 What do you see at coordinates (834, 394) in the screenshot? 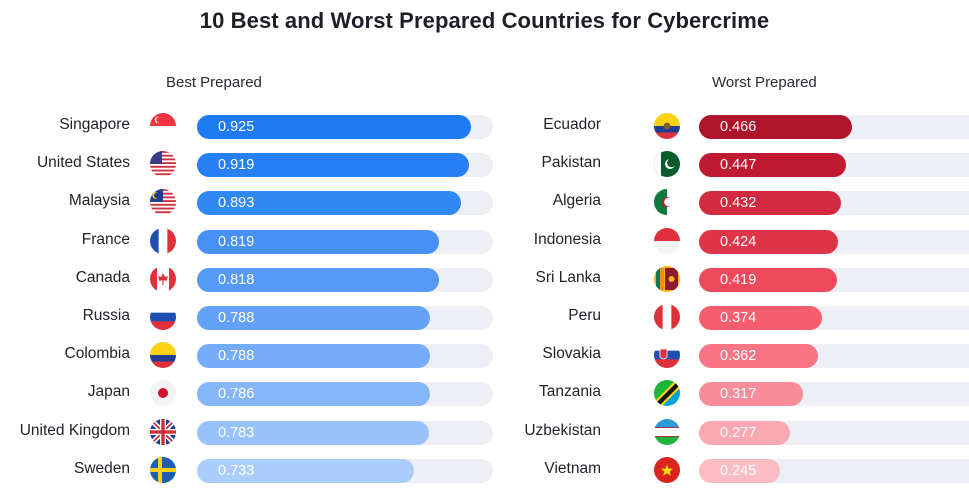
I see `bar-track: 0.317` at bounding box center [834, 394].